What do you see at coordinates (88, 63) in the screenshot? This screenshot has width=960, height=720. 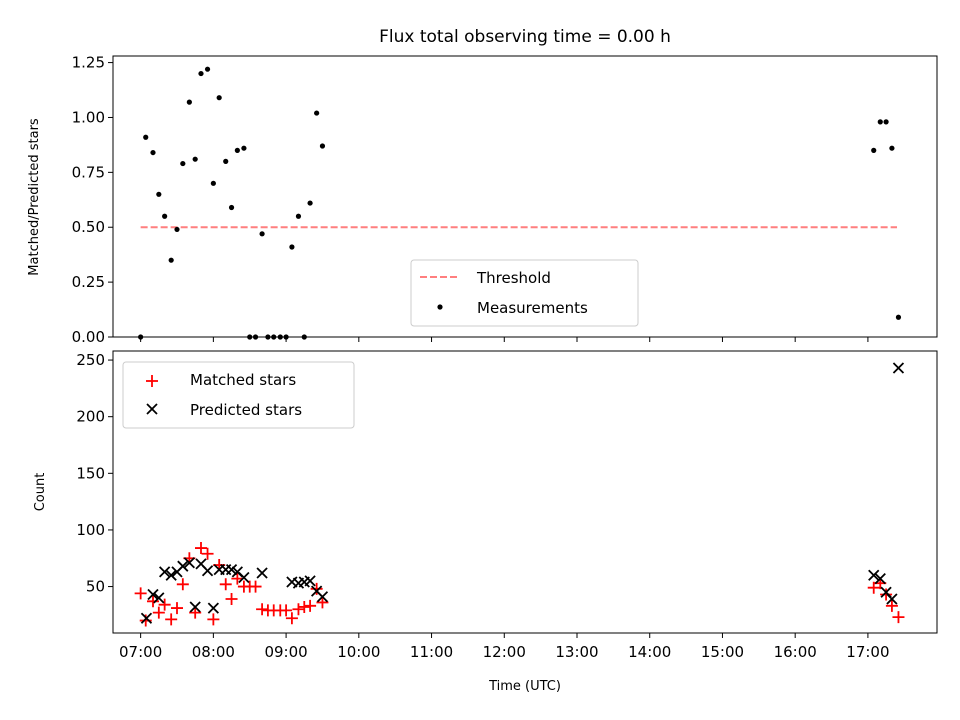 I see `y-tick-label: 1.25` at bounding box center [88, 63].